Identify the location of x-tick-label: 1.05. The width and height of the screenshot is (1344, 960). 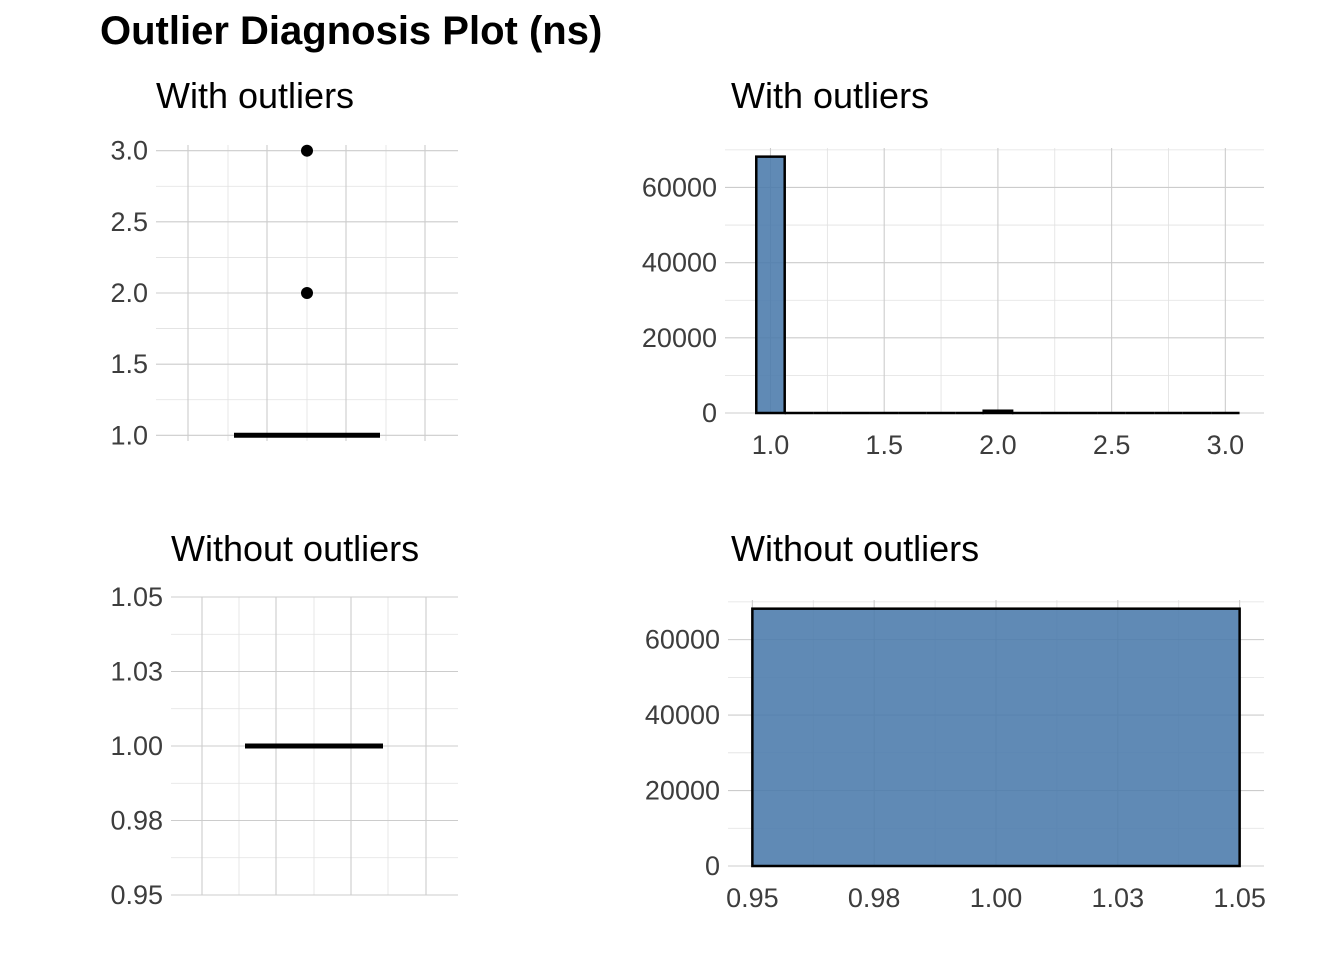
(1239, 898).